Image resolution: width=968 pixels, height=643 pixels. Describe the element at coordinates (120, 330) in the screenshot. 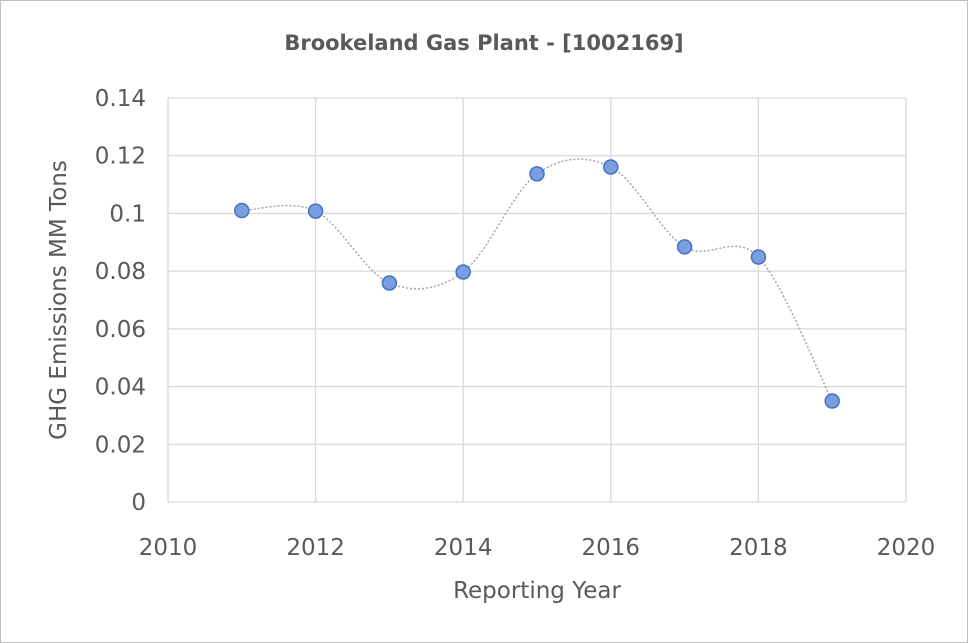

I see `y-tick-label: 0.06` at that location.